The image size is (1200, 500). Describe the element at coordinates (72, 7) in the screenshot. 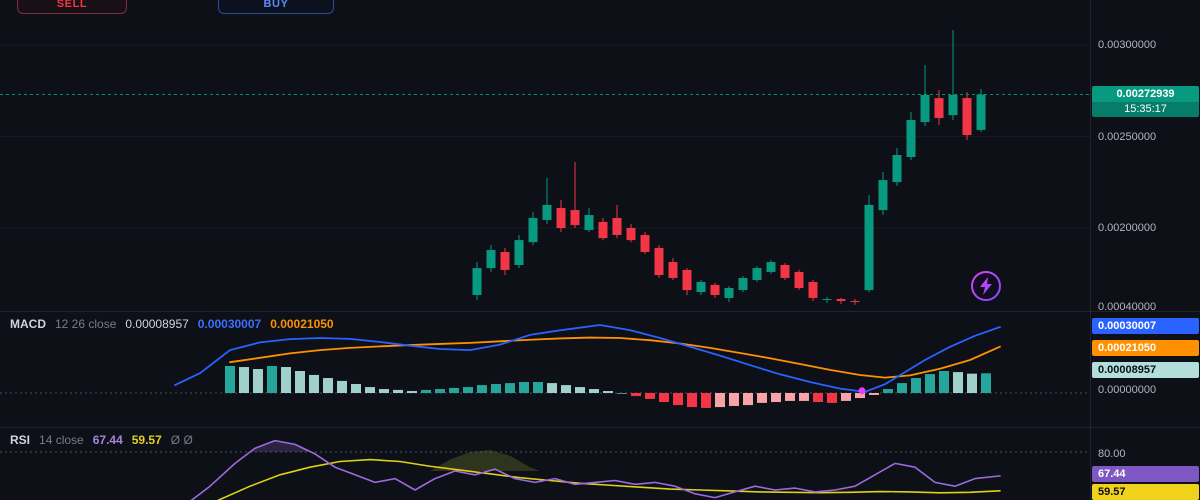

I see `sell-button: SELL` at that location.